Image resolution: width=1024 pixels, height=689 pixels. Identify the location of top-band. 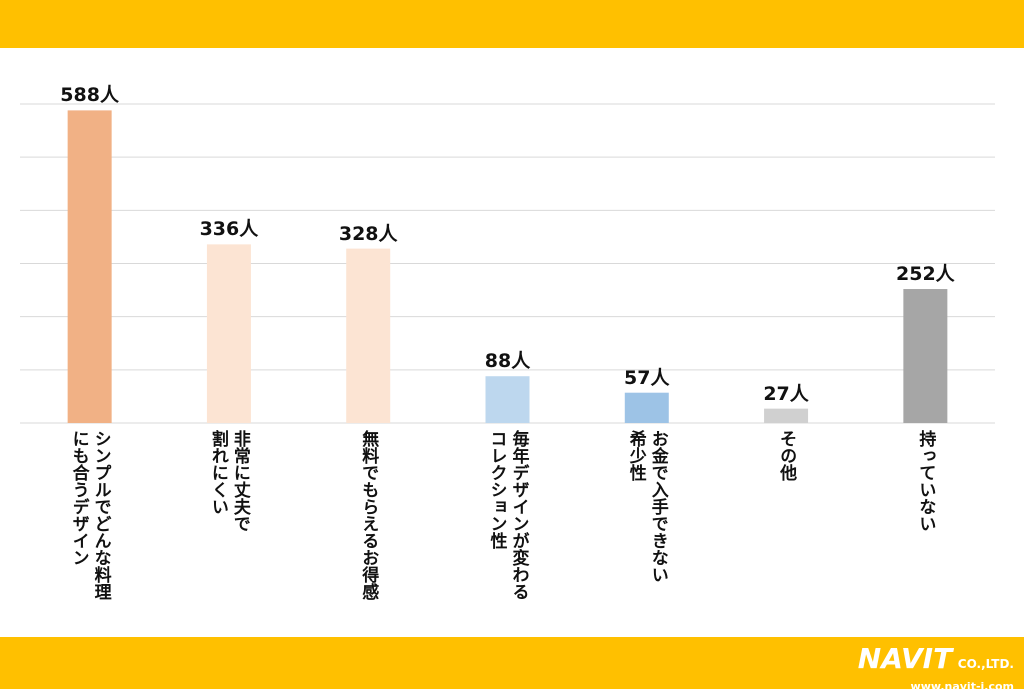
(512, 24).